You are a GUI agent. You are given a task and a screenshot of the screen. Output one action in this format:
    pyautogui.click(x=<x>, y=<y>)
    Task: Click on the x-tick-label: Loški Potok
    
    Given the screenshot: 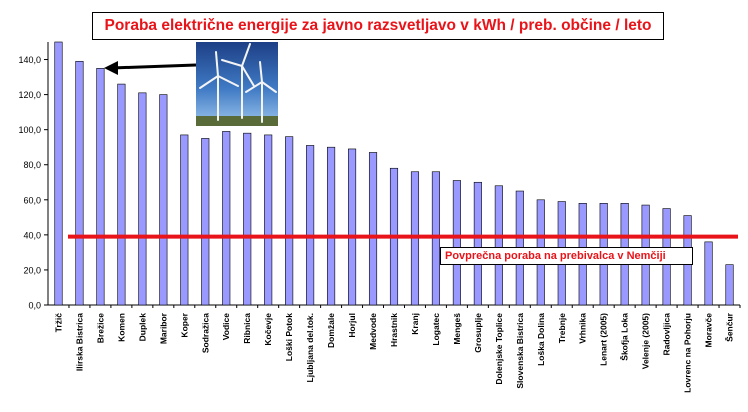 What is the action you would take?
    pyautogui.click(x=289, y=337)
    